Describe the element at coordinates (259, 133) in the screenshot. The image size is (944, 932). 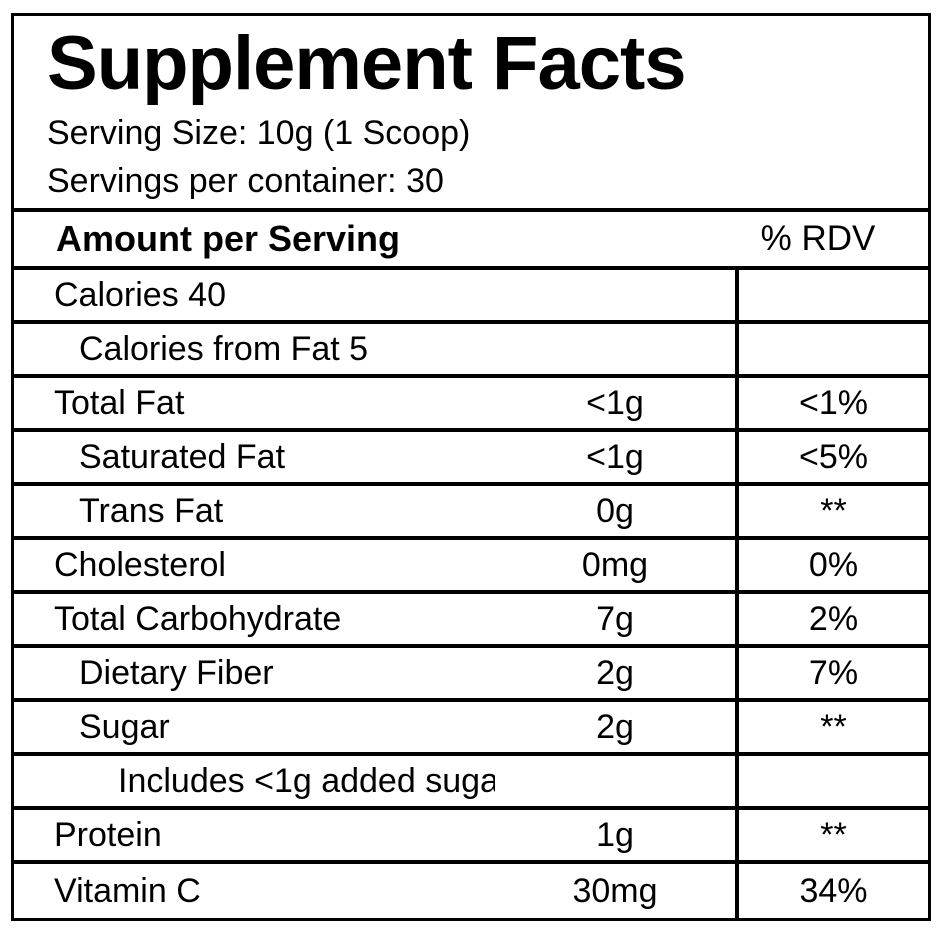
I see `serving-size-text: Serving Size: 10g (1 Scoop)` at that location.